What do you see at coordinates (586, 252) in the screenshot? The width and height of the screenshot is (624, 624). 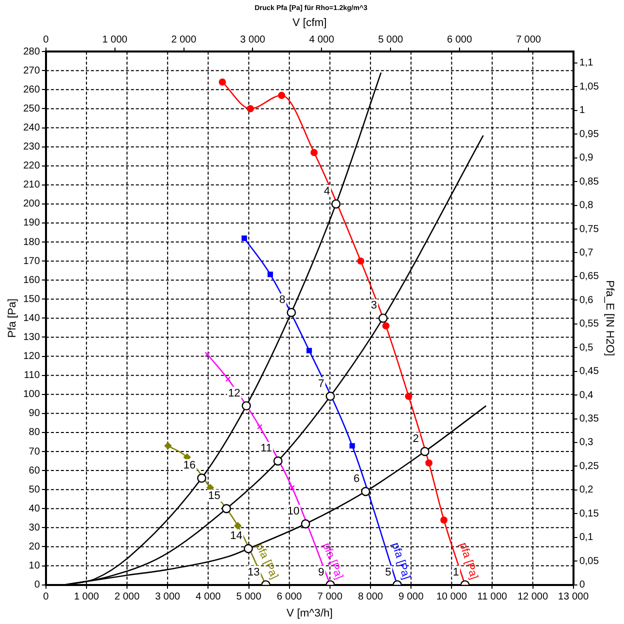 I see `y2-tick-label: 0,7` at bounding box center [586, 252].